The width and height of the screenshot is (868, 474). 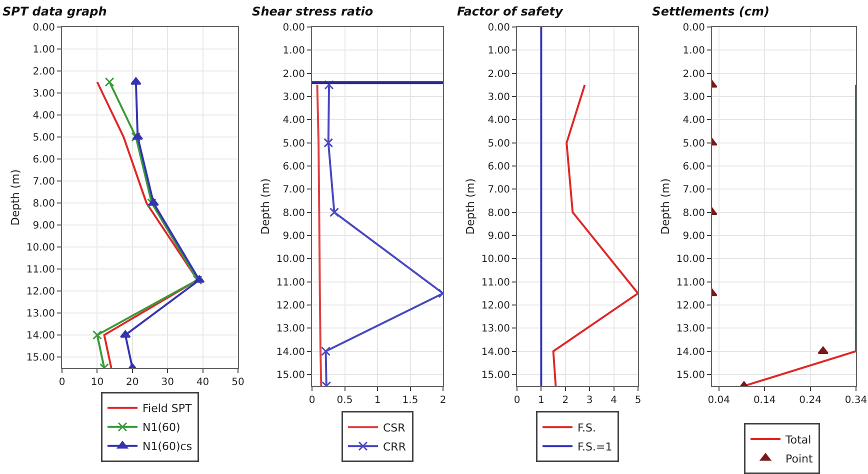 What do you see at coordinates (313, 11) in the screenshot?
I see `chart-title: Shear stress ratio` at bounding box center [313, 11].